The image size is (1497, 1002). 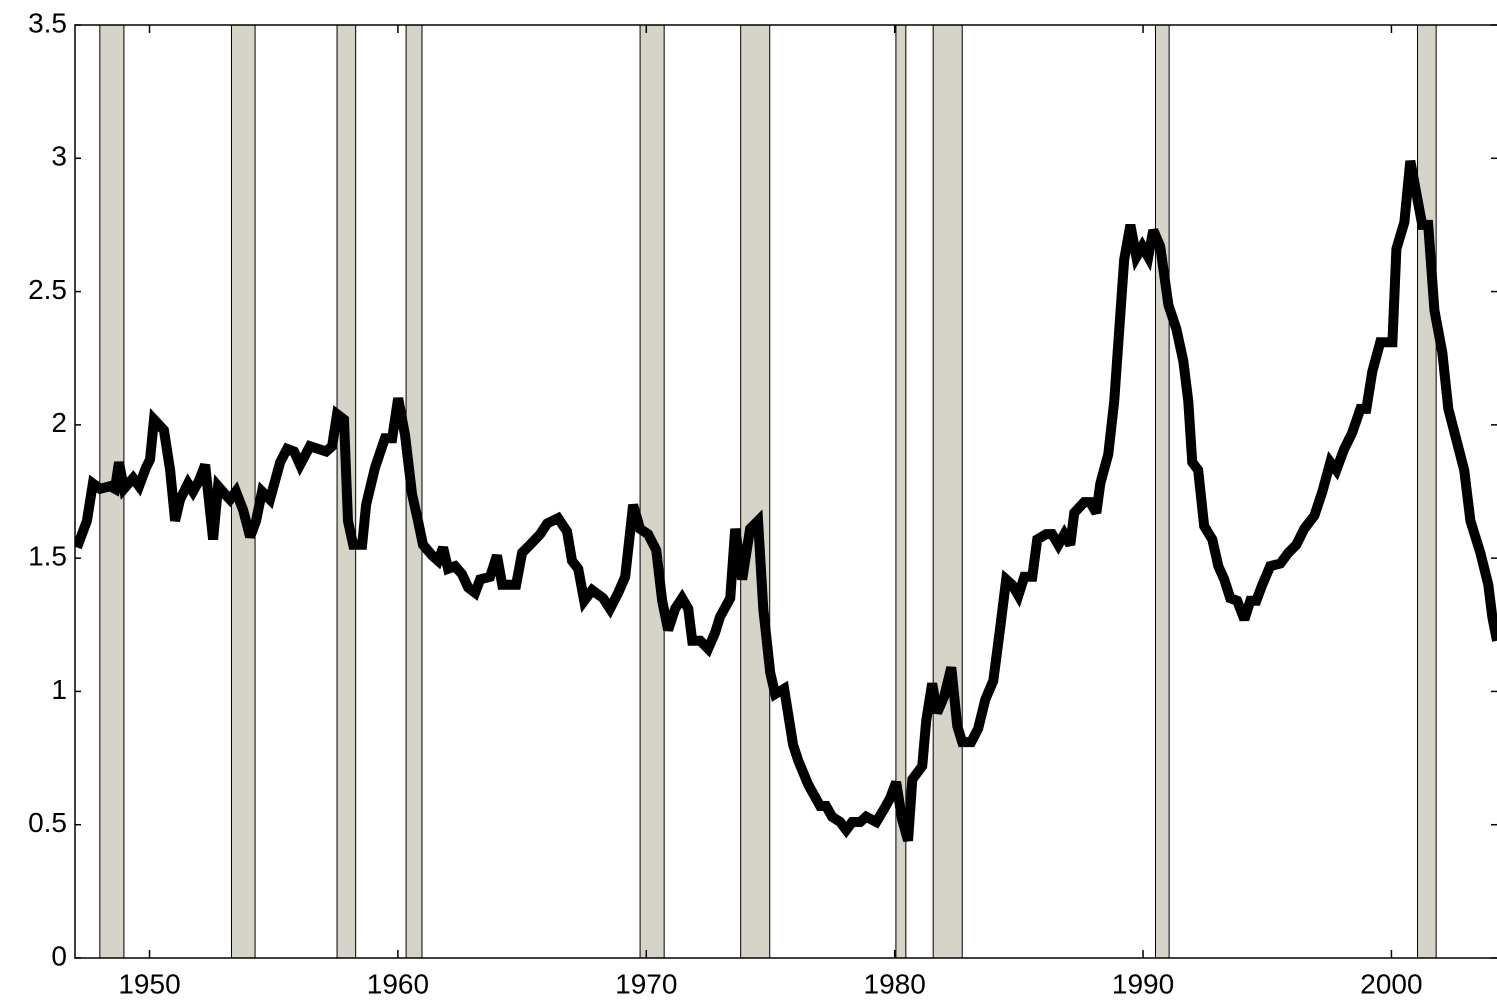 What do you see at coordinates (47, 289) in the screenshot?
I see `y-tick-label: 2.5` at bounding box center [47, 289].